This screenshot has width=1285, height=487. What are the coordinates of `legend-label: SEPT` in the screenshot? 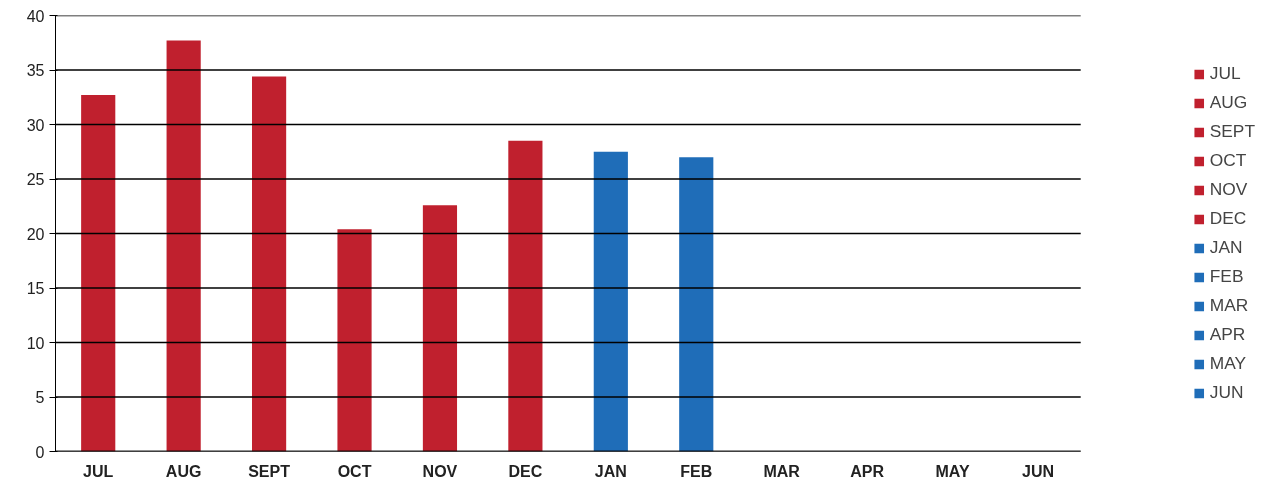 It's located at (1232, 131).